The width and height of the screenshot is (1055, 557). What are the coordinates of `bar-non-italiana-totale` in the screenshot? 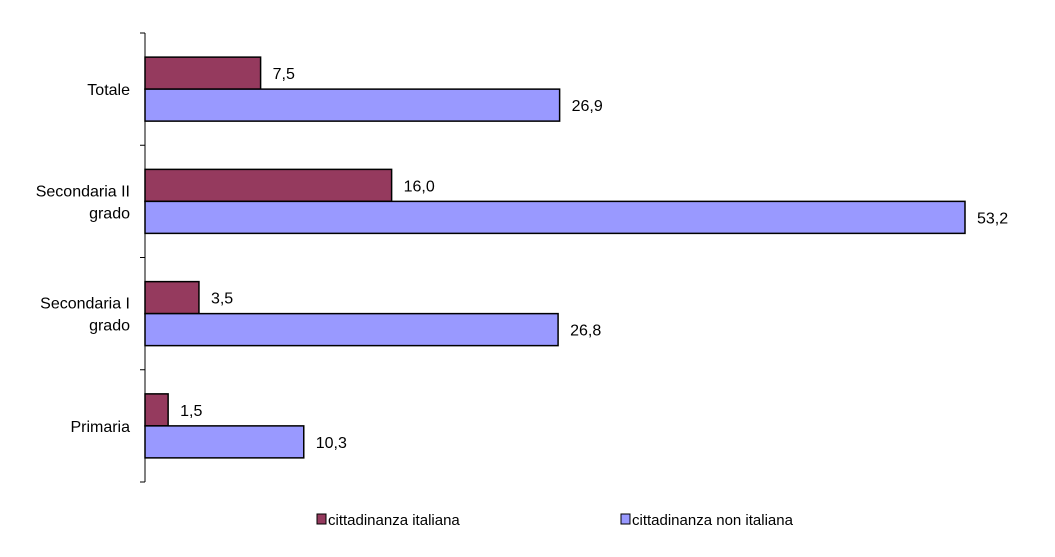 It's located at (352, 105).